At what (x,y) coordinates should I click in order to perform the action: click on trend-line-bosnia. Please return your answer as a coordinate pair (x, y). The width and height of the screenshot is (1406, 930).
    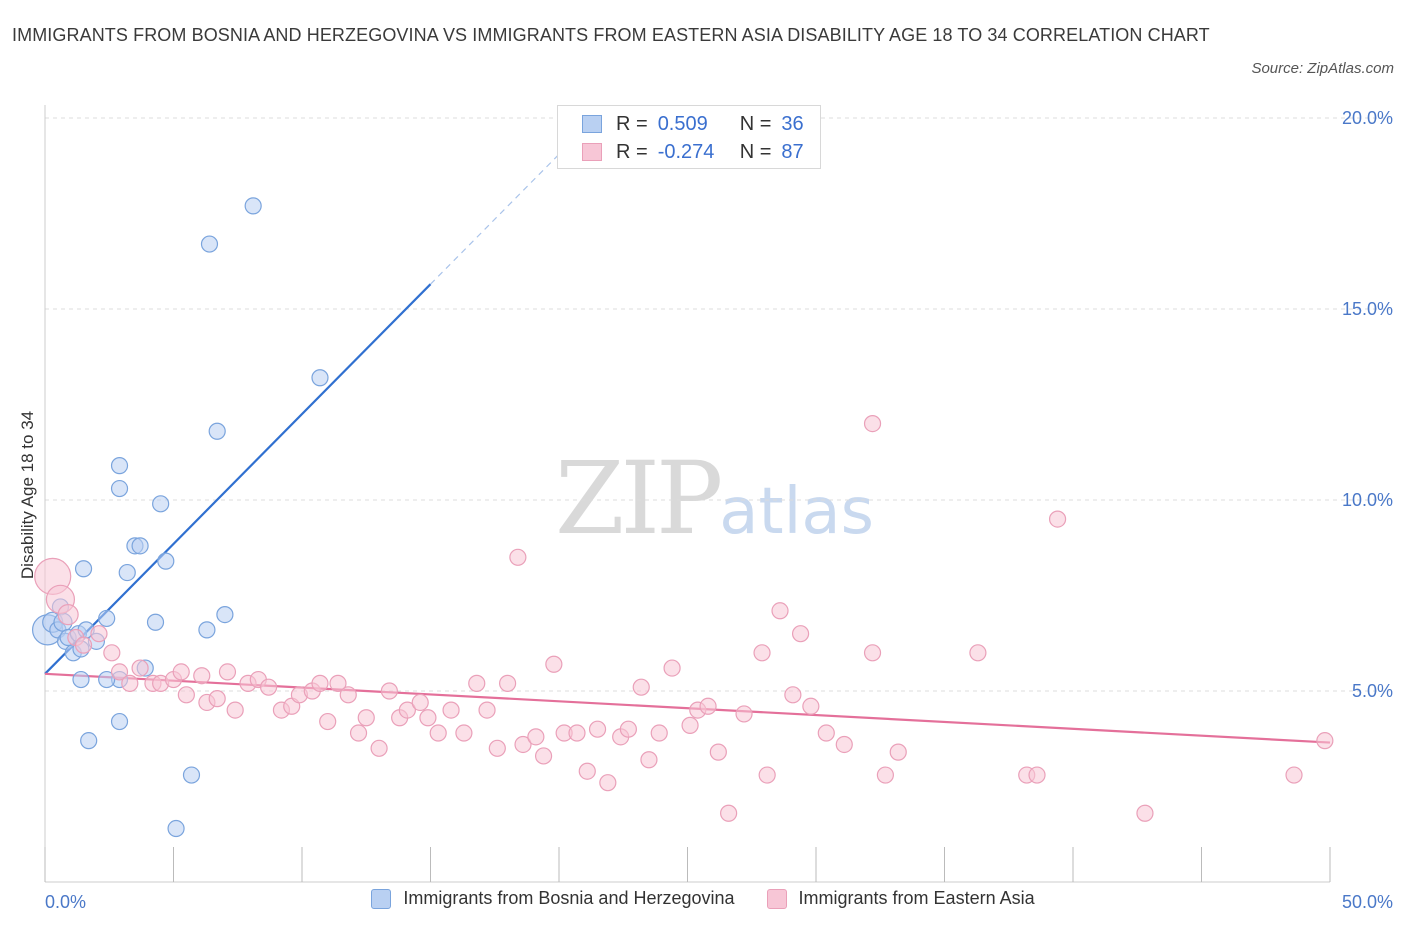
    Looking at the image, I should click on (238, 479).